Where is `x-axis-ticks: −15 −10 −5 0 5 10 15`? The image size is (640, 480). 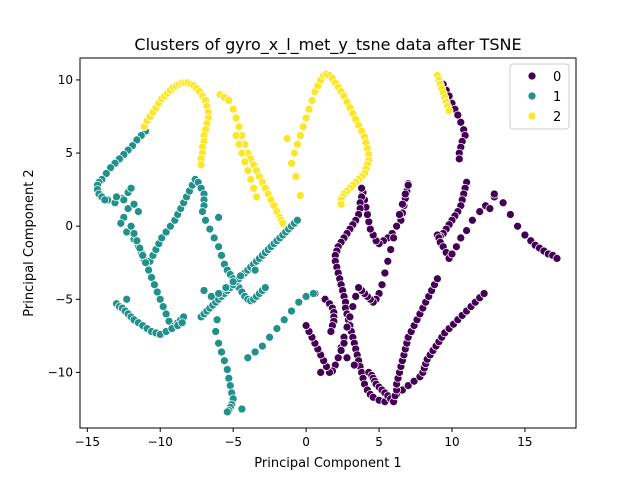
x-axis-ticks: −15 −10 −5 0 5 10 15 is located at coordinates (304, 438).